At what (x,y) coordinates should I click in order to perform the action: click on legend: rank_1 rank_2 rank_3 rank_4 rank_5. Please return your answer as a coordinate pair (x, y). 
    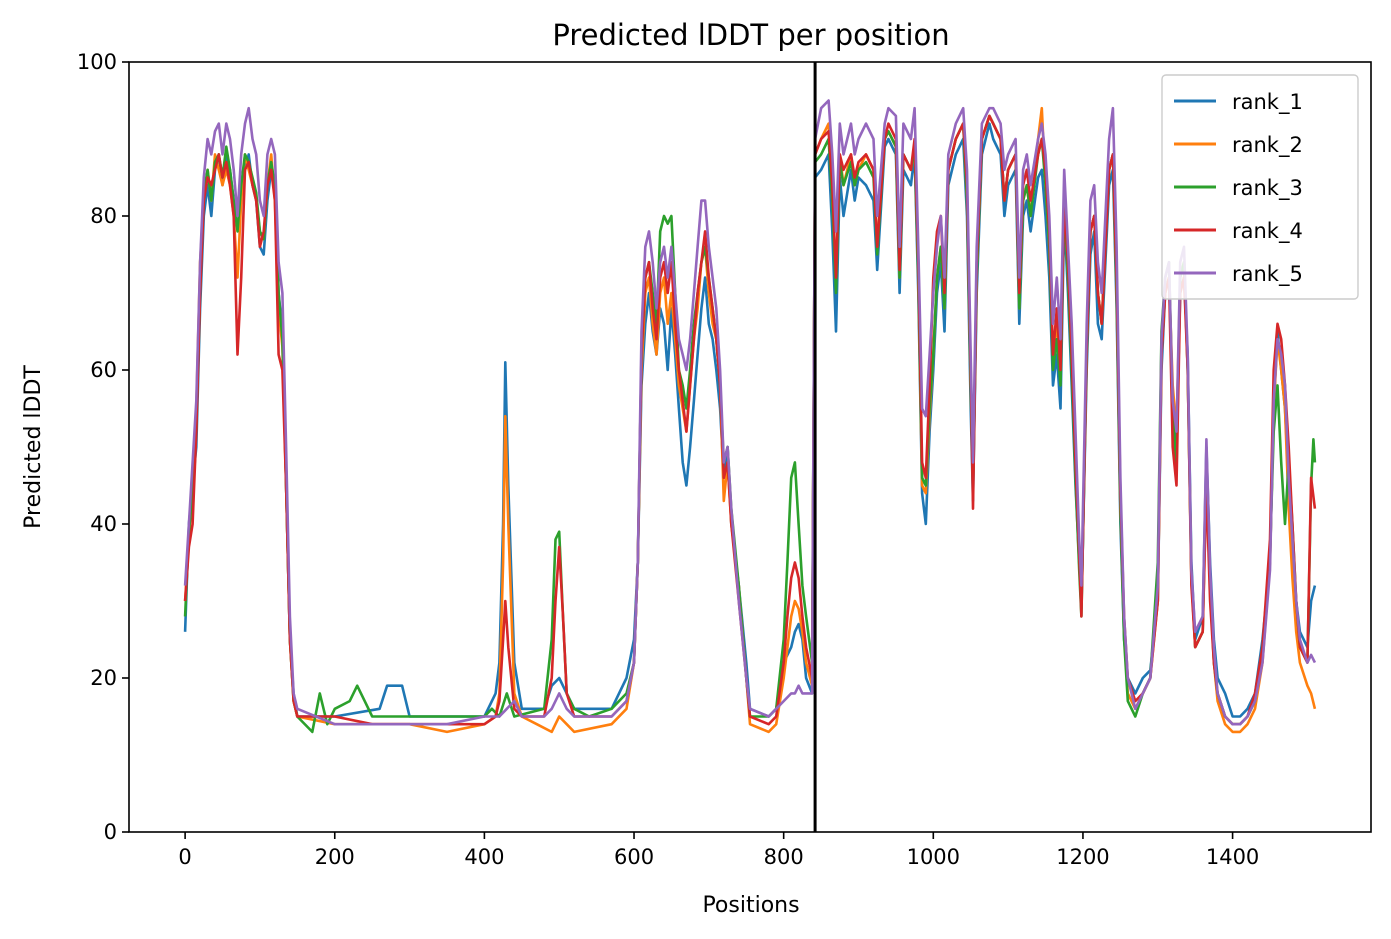
    Looking at the image, I should click on (1260, 187).